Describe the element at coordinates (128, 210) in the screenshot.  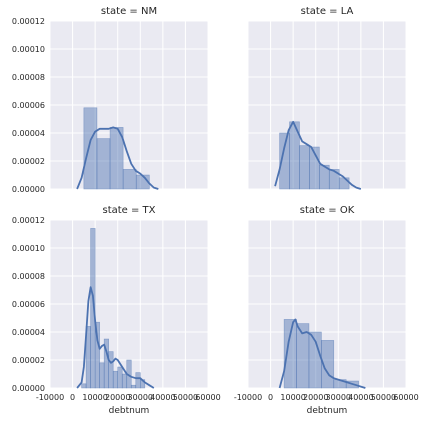
I see `facet-title: state = TX` at that location.